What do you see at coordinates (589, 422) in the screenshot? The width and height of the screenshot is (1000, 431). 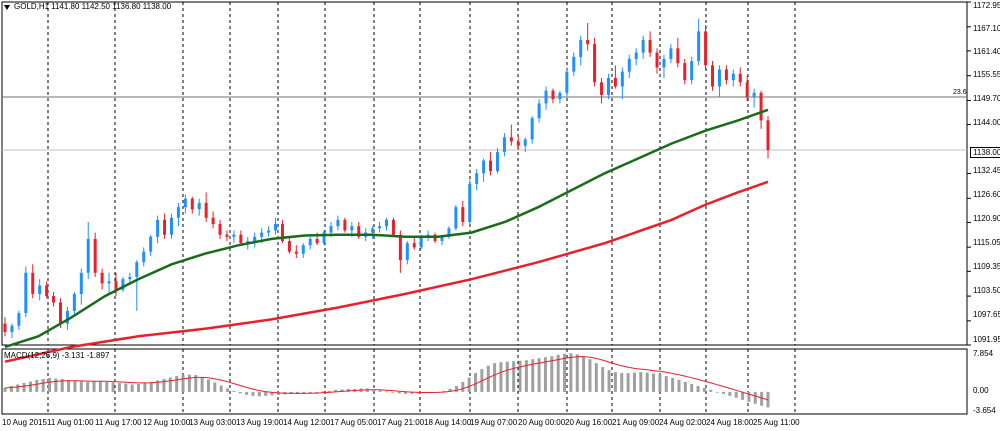 I see `time-axis-label: 20 Aug 16:00` at bounding box center [589, 422].